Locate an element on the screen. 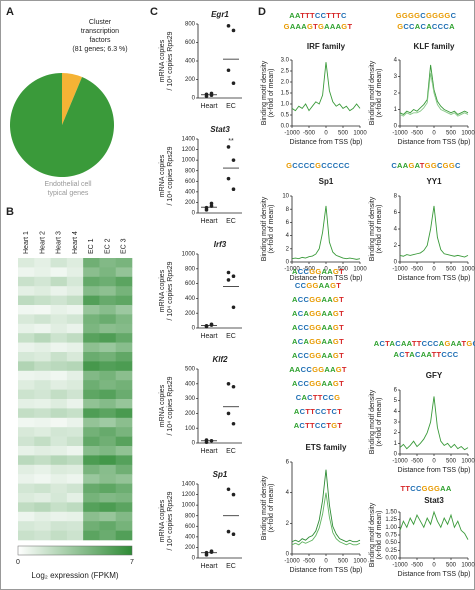  column-label: Heart 3 is located at coordinates (59, 242).